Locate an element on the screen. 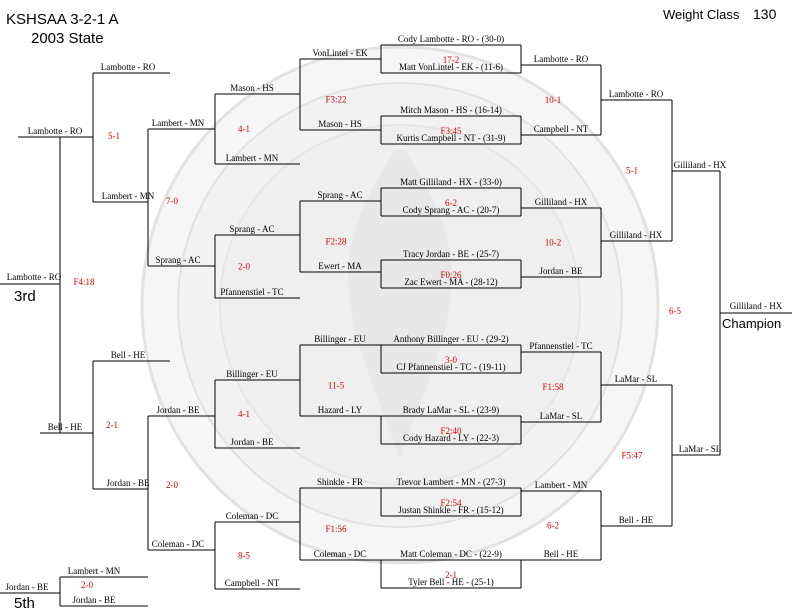  seed-name-8: Zac Ewert - MA - (28-12) is located at coordinates (450, 282).